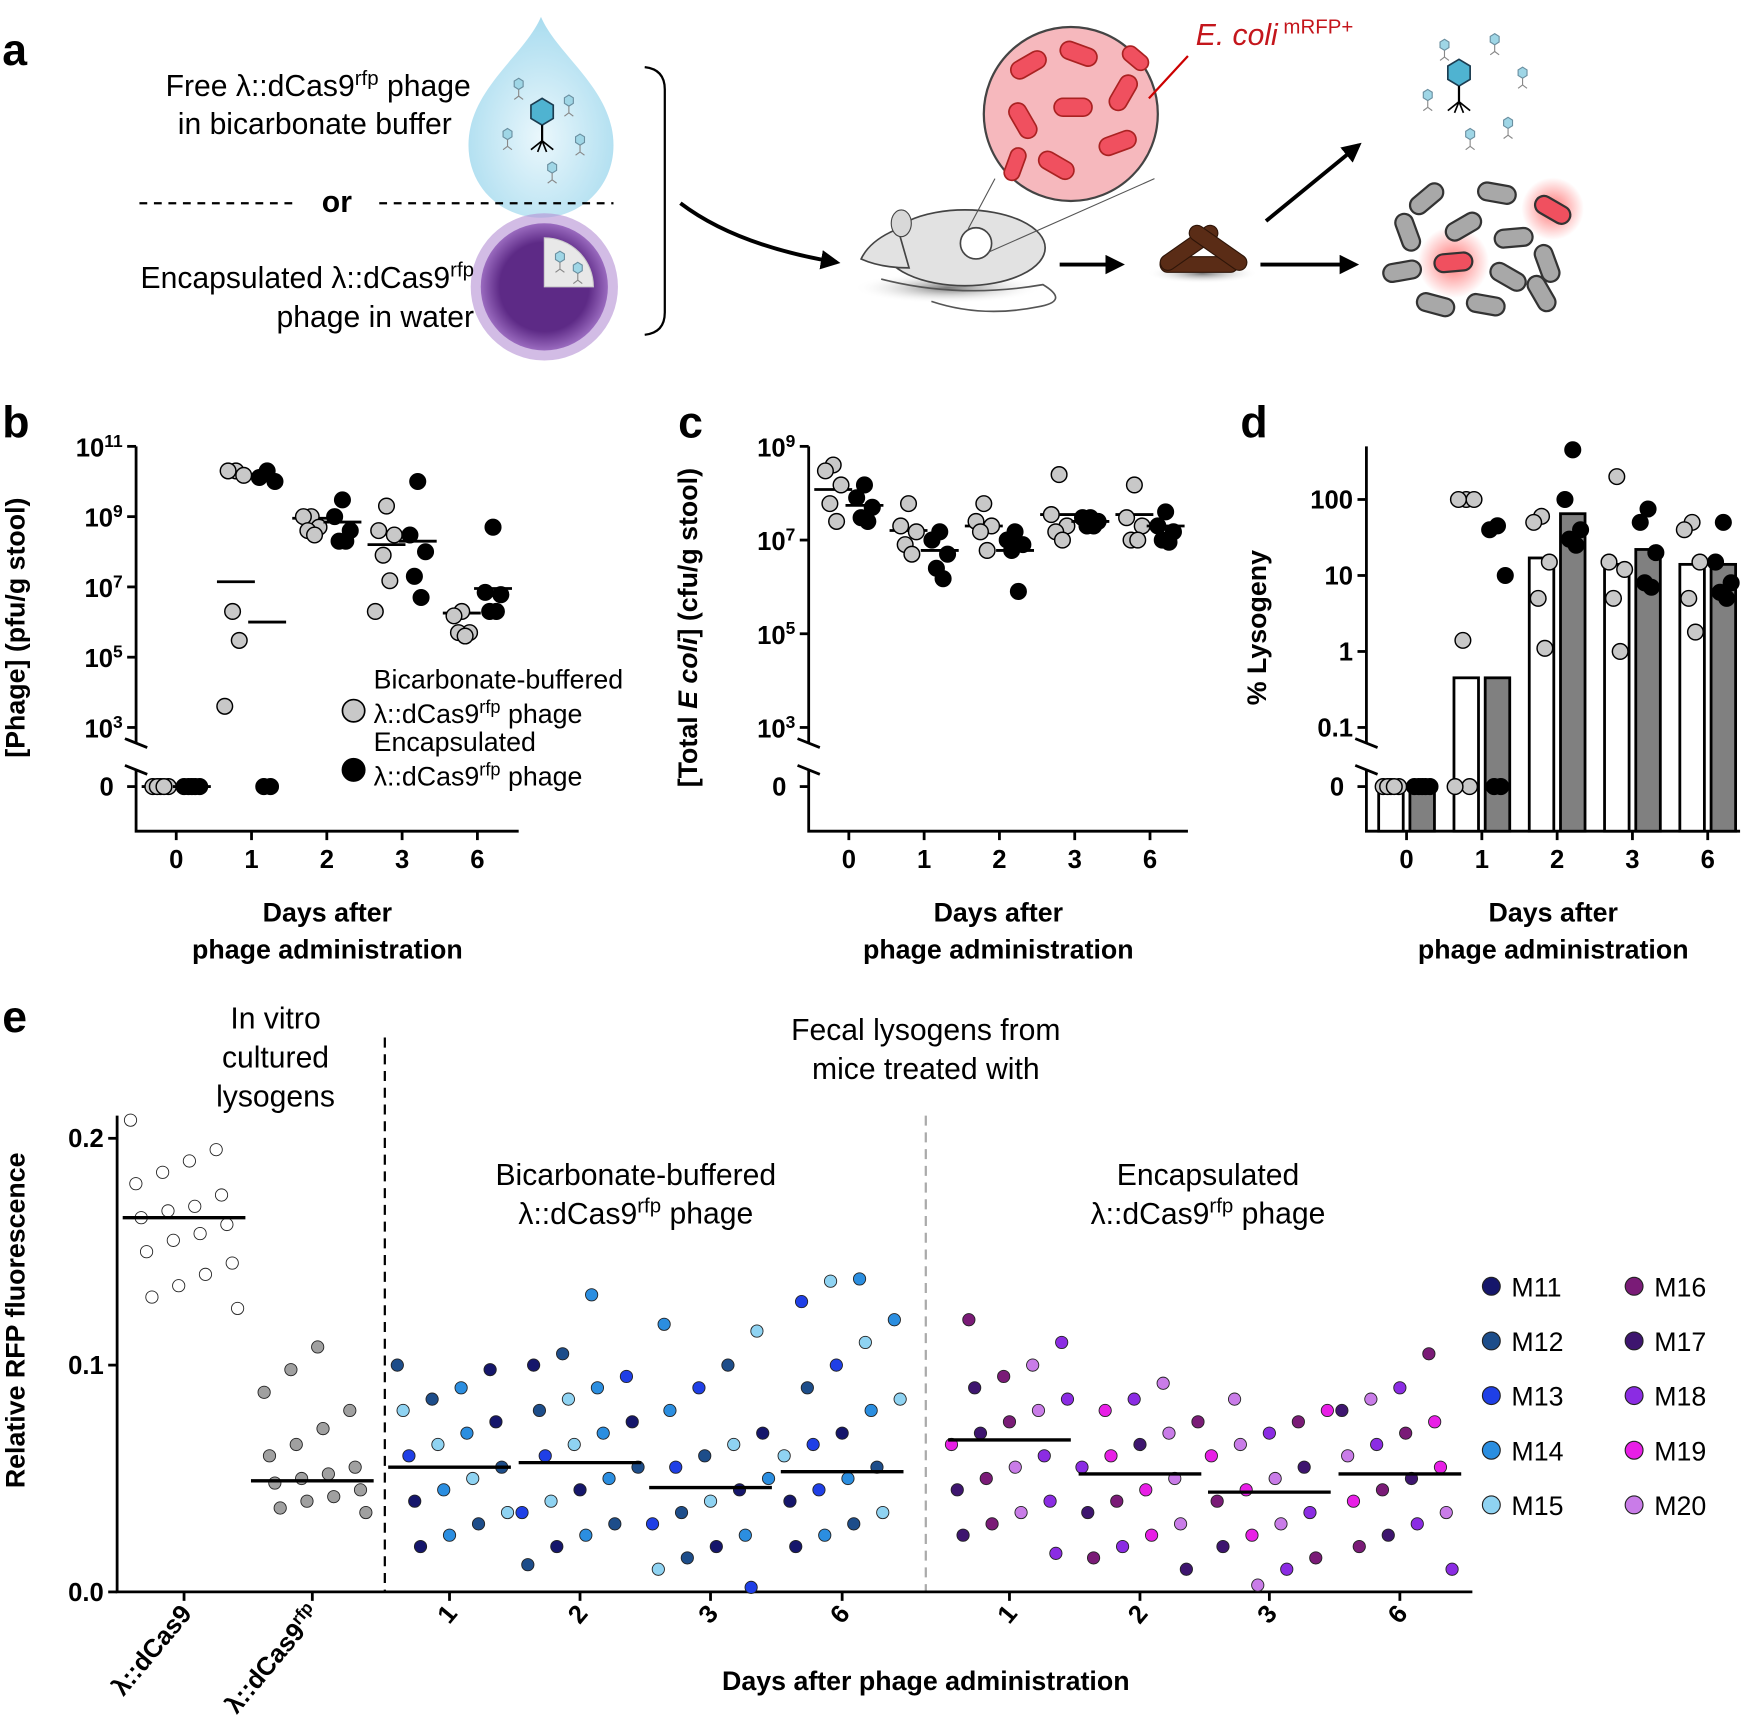  Describe the element at coordinates (1537, 1506) in the screenshot. I see `legend-label: M15` at that location.